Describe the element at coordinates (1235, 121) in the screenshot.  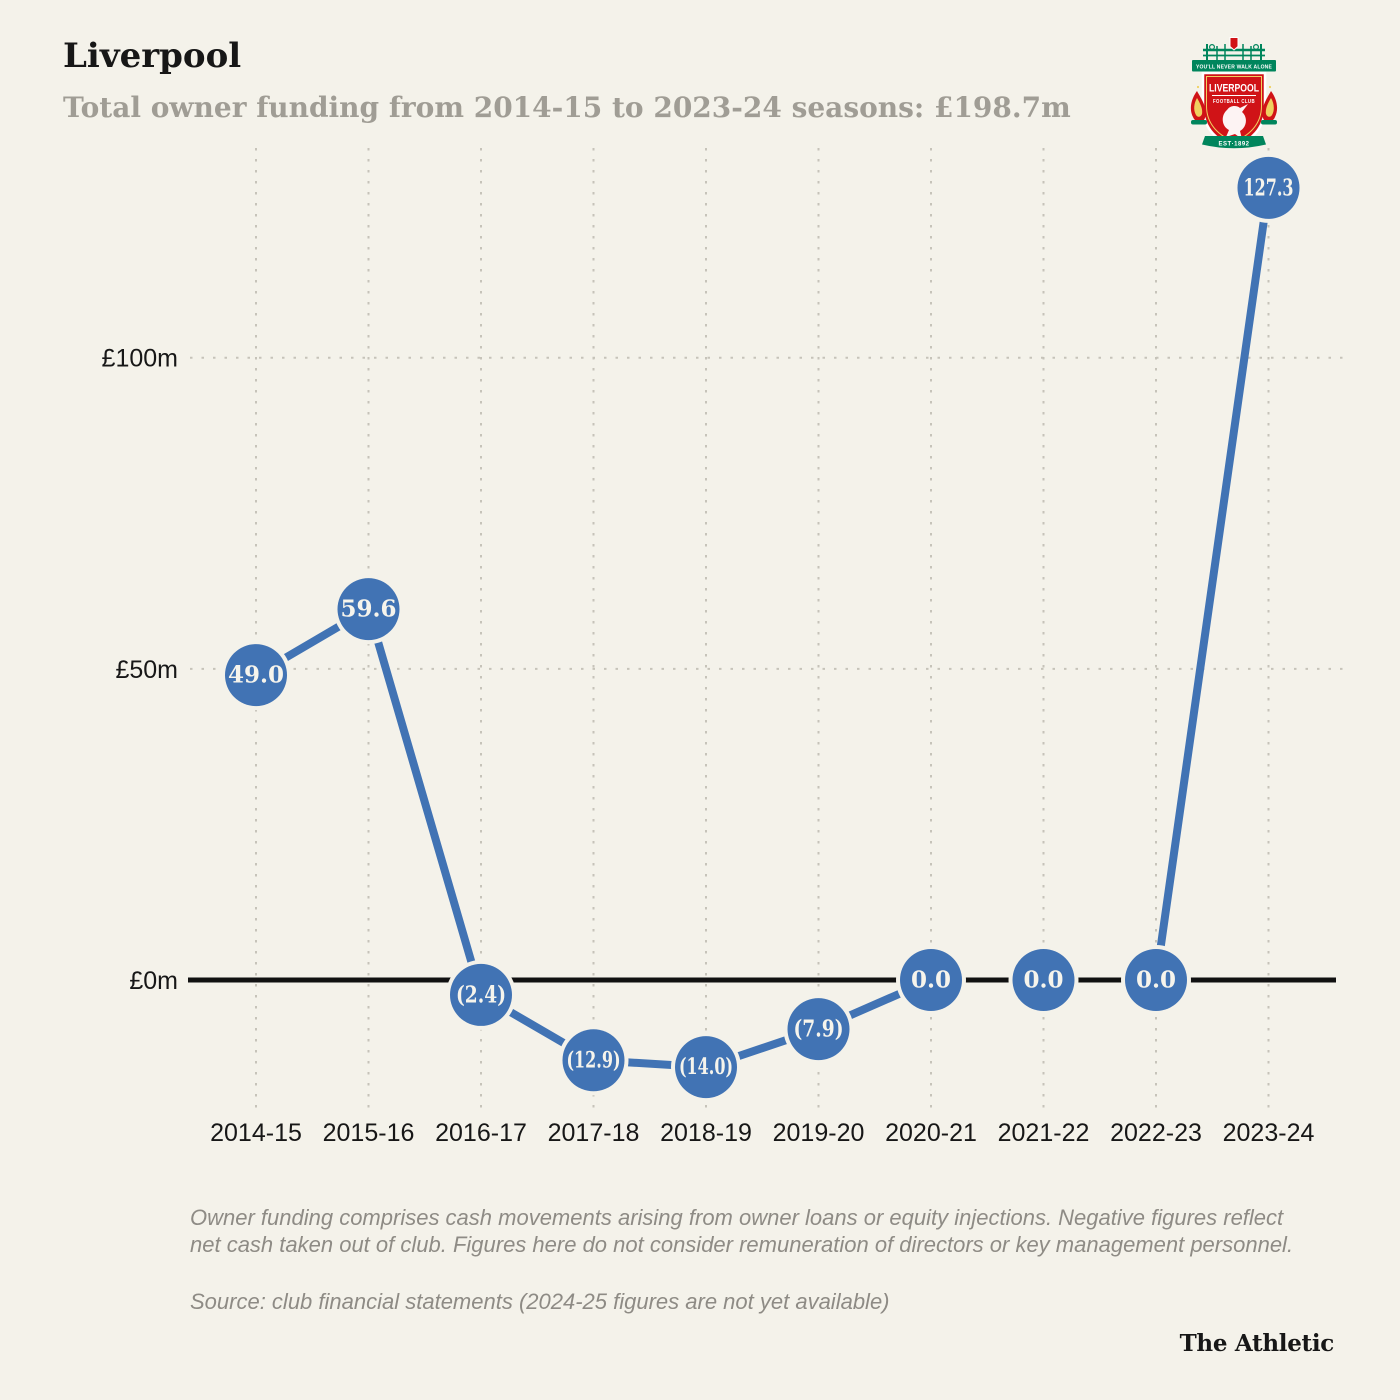
I see `liver-bird-icon` at that location.